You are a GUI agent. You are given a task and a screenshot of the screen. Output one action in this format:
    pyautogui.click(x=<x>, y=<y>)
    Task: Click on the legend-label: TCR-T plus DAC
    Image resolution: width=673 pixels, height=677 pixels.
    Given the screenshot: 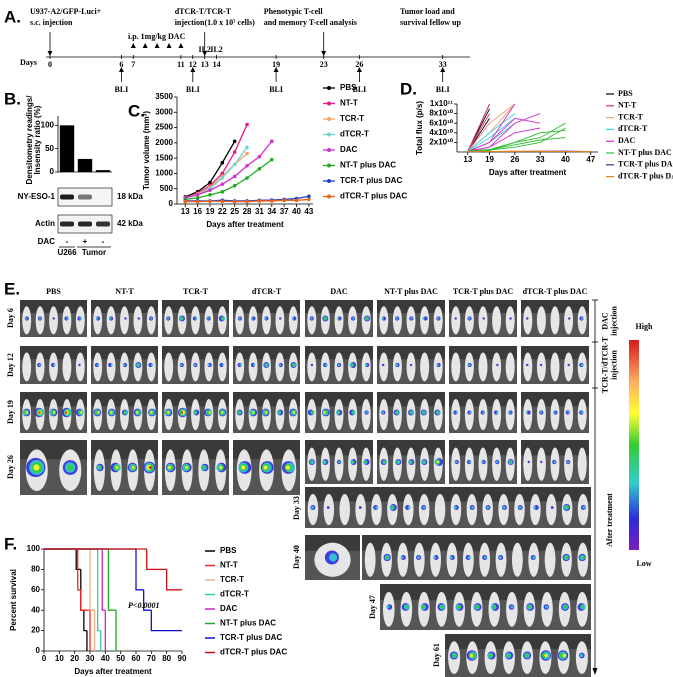 What is the action you would take?
    pyautogui.click(x=251, y=637)
    